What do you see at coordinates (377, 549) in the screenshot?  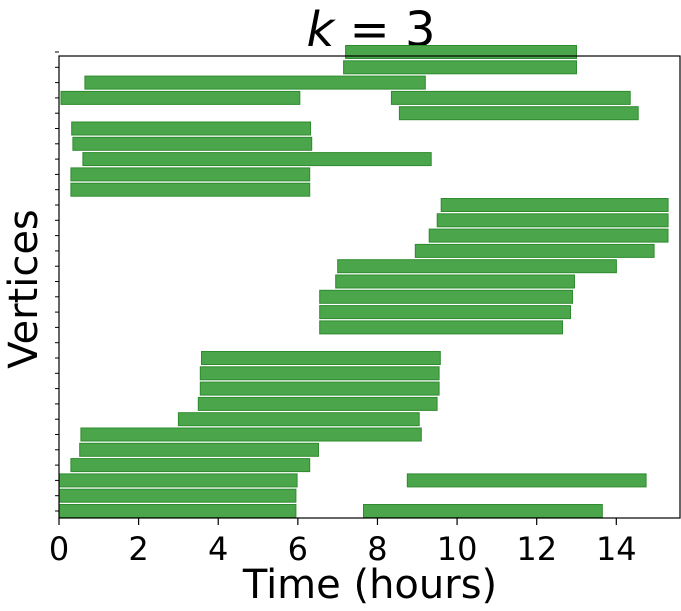 I see `x-tick-label: 8` at bounding box center [377, 549].